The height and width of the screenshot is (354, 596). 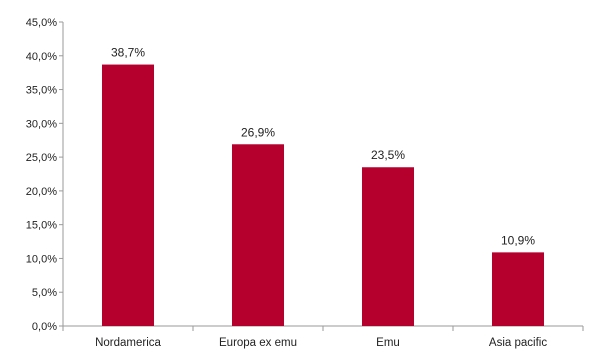 What do you see at coordinates (518, 343) in the screenshot?
I see `x-category-label: Asia pacific` at bounding box center [518, 343].